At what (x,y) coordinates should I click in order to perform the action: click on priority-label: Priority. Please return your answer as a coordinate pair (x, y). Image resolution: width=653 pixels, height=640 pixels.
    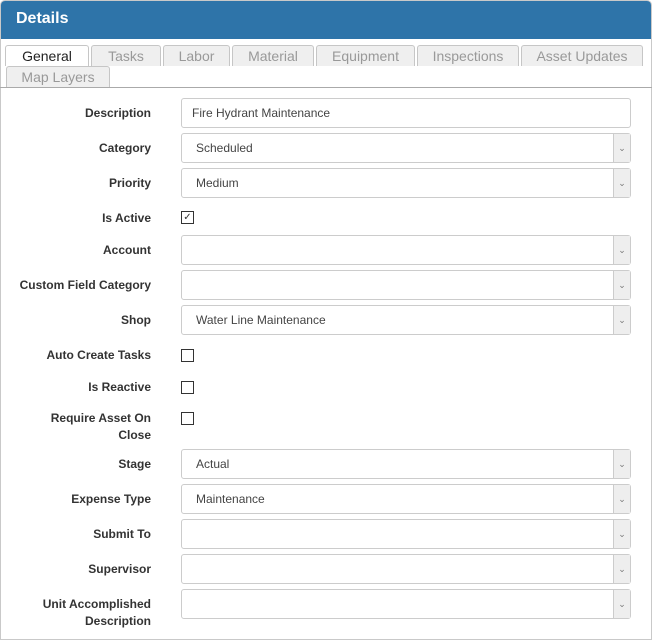
    Looking at the image, I should click on (129, 183).